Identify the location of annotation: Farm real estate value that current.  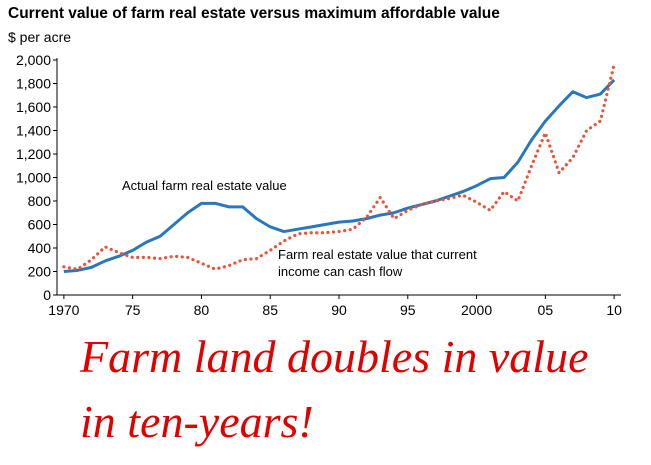
(377, 254).